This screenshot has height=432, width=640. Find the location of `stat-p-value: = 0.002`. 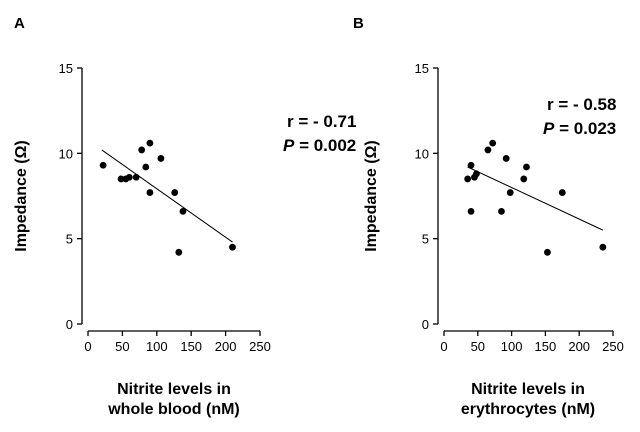

stat-p-value: = 0.002 is located at coordinates (325, 145).